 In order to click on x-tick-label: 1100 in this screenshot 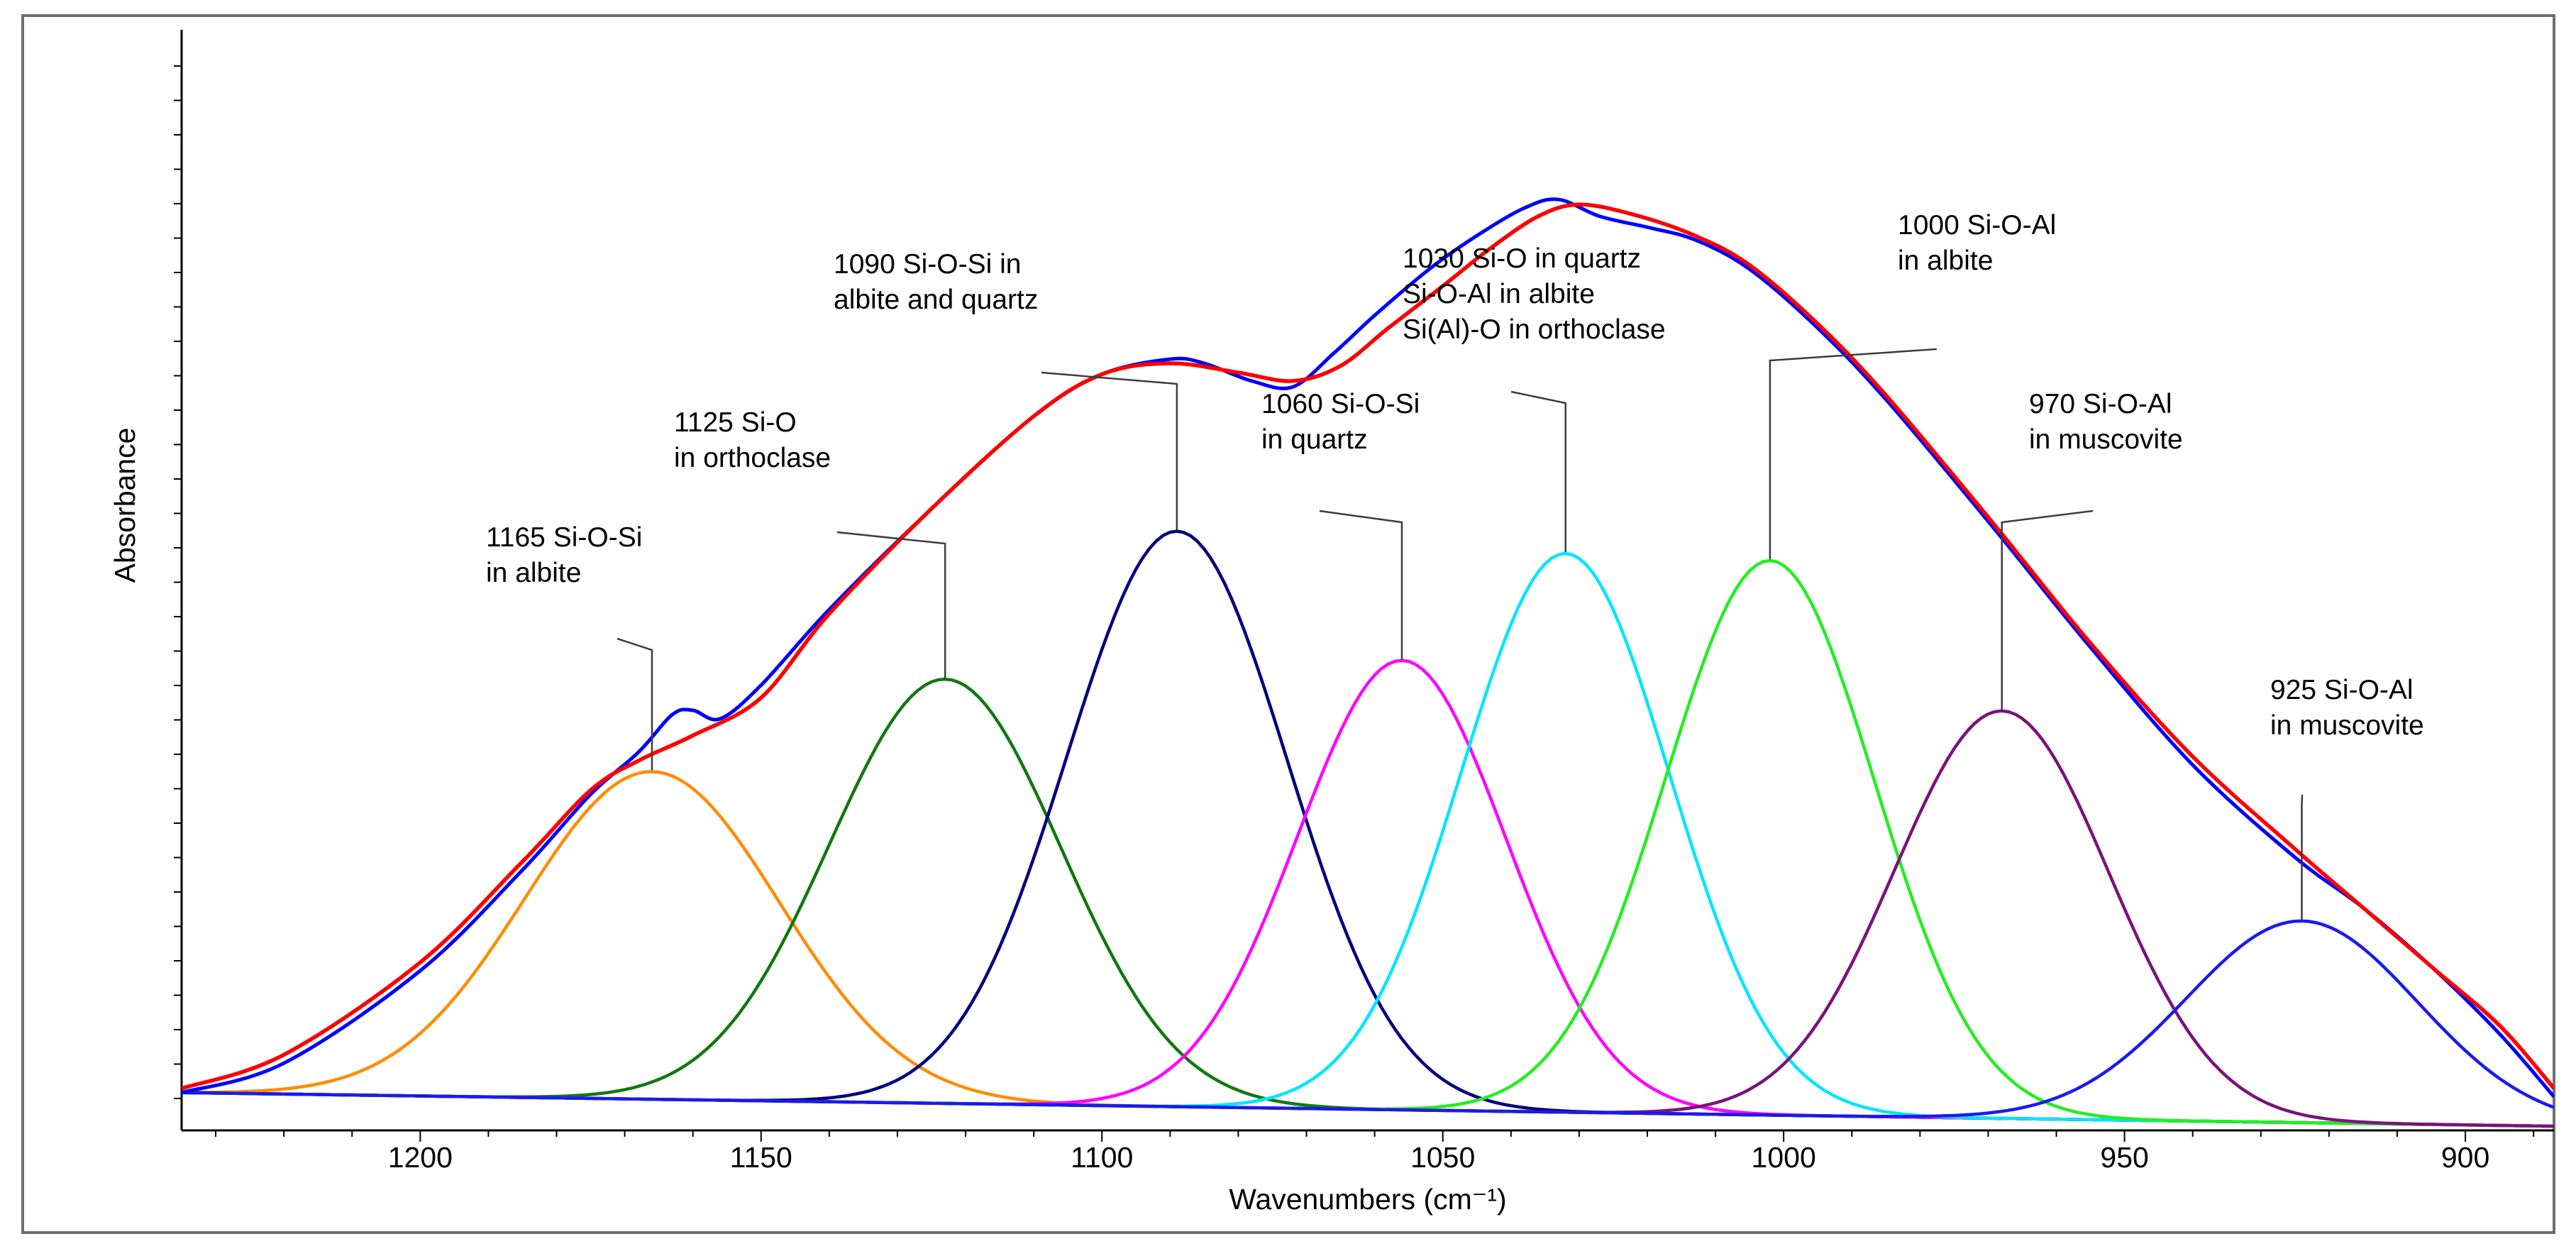, I will do `click(1102, 1157)`.